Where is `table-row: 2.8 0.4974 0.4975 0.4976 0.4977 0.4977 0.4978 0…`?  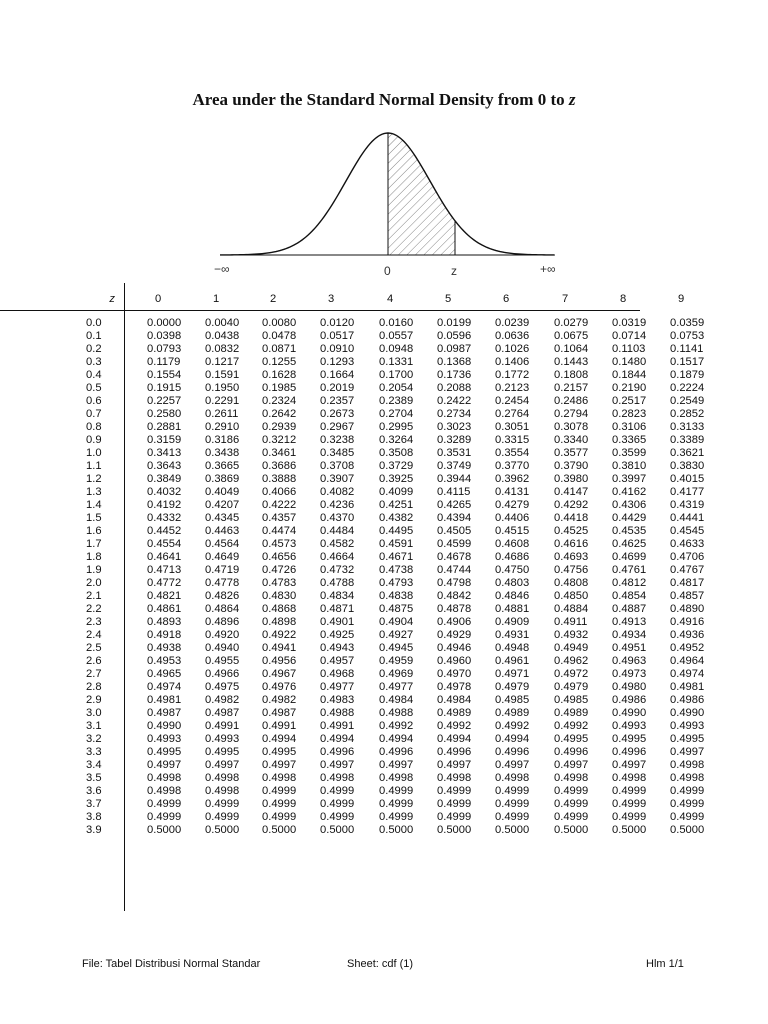 table-row: 2.8 0.4974 0.4975 0.4976 0.4977 0.4977 0.4978 0… is located at coordinates (390, 687).